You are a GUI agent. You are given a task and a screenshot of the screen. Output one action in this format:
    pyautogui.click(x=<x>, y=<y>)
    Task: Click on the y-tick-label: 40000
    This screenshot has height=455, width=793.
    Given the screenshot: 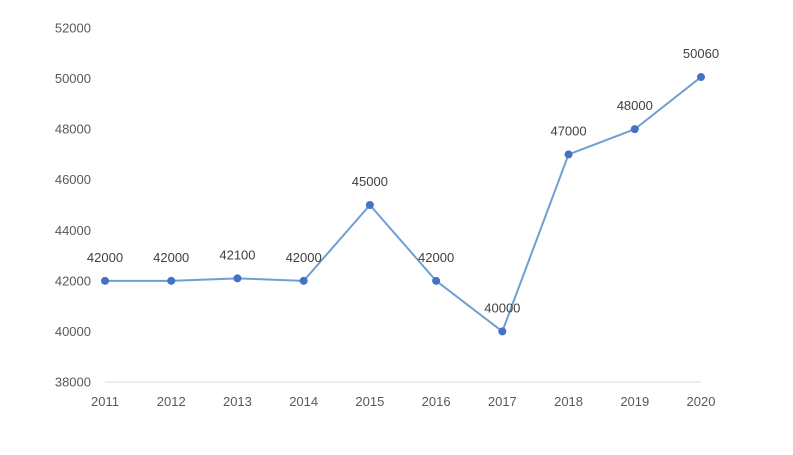 What is the action you would take?
    pyautogui.click(x=73, y=331)
    